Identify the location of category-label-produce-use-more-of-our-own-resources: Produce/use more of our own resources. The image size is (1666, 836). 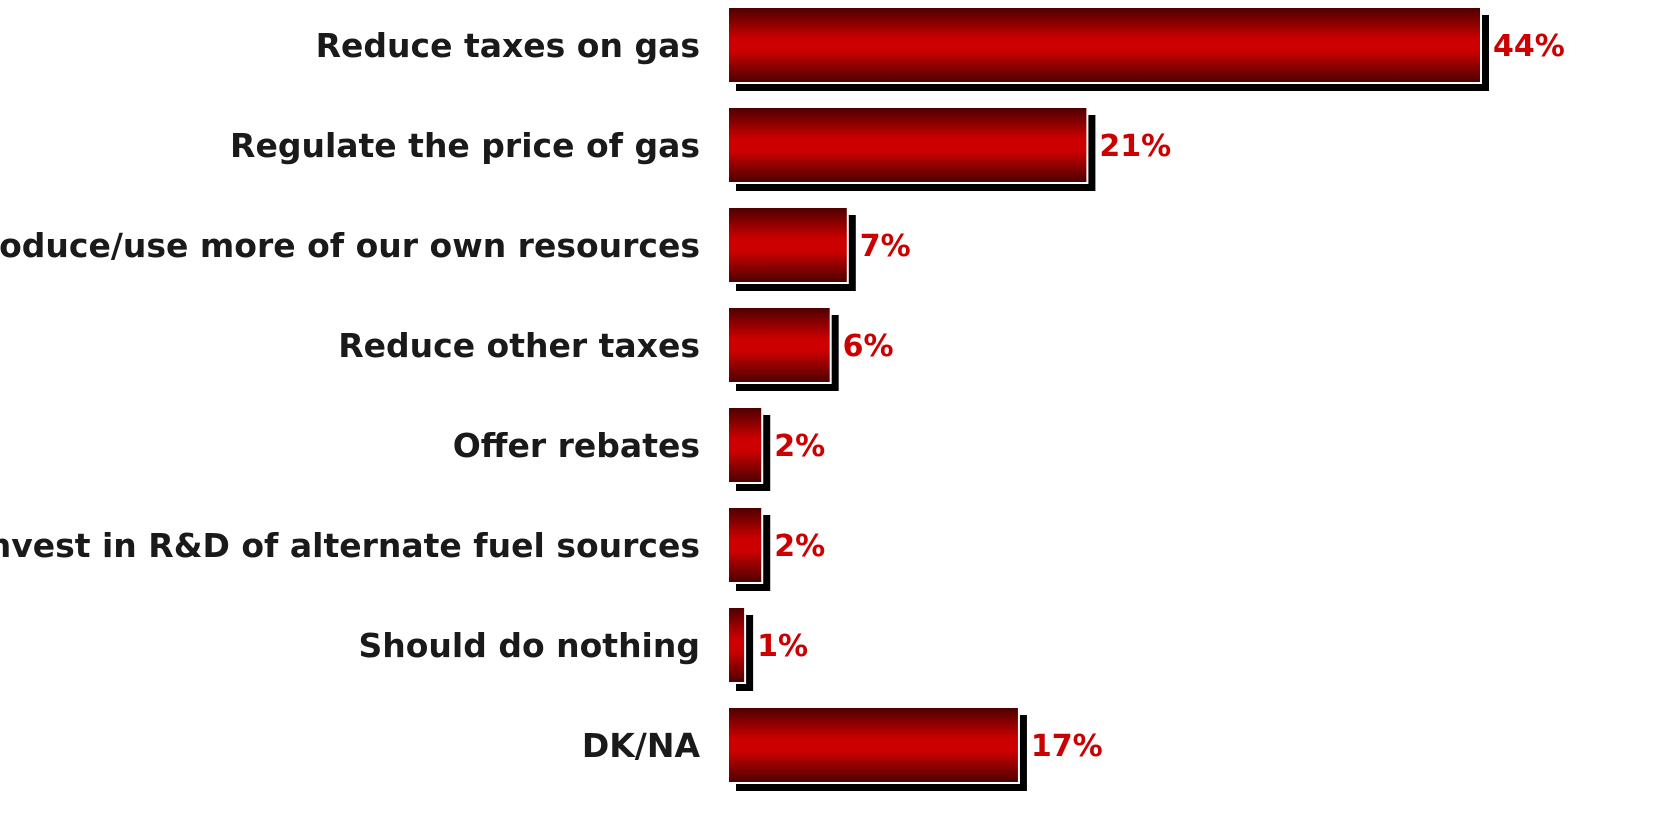
(350, 245).